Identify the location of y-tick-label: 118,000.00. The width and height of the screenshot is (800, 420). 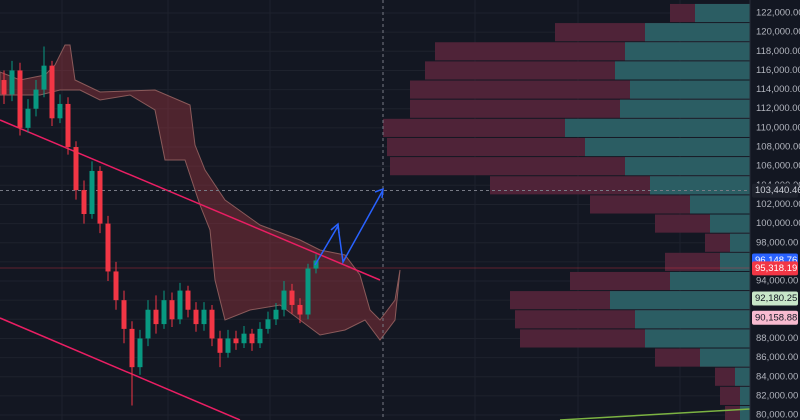
(778, 51).